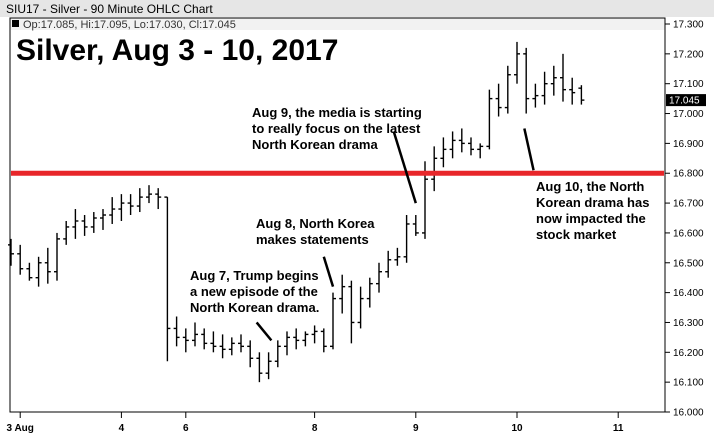 This screenshot has width=714, height=440. Describe the element at coordinates (186, 428) in the screenshot. I see `x-tick-label: 6` at that location.